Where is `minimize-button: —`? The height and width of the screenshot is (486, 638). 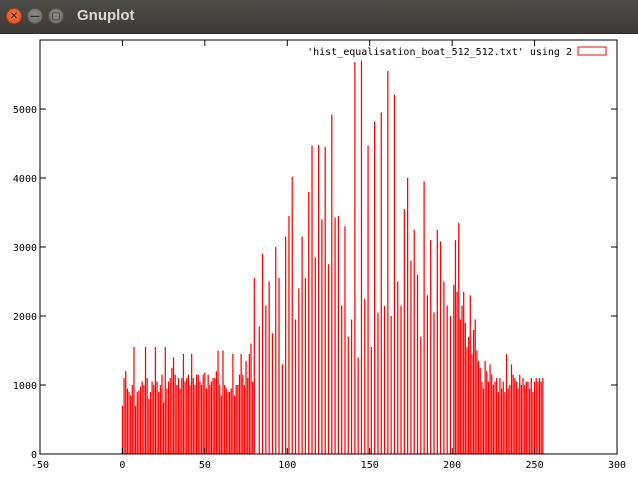
minimize-button: — is located at coordinates (35, 16).